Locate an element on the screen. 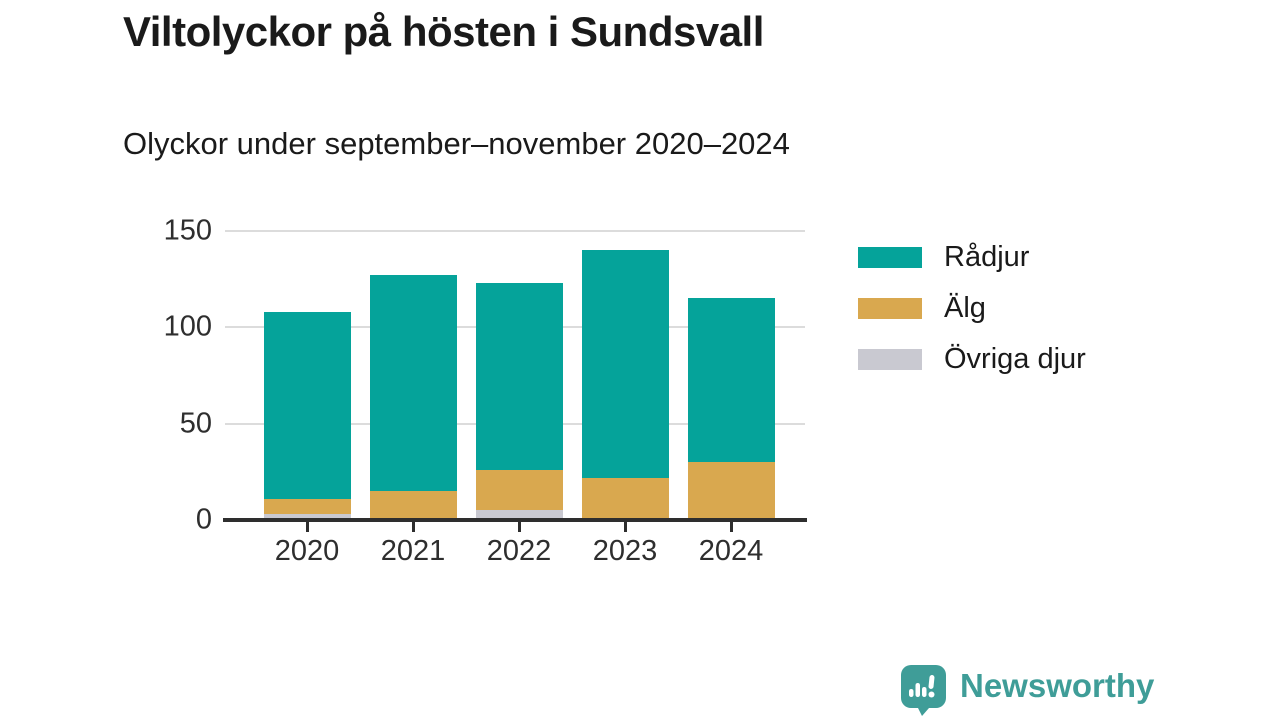 This screenshot has height=720, width=1280. page-title: Viltolyckor på hösten i Sundsvall is located at coordinates (443, 31).